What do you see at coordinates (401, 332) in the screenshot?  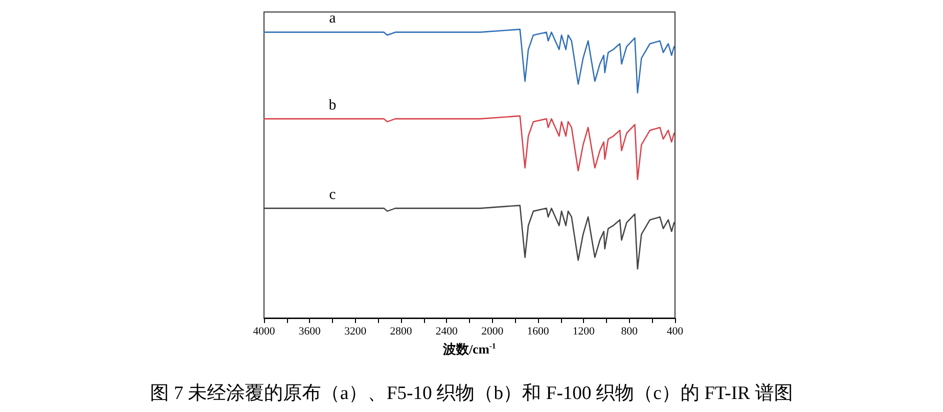 I see `x-tick-label: 2800` at bounding box center [401, 332].